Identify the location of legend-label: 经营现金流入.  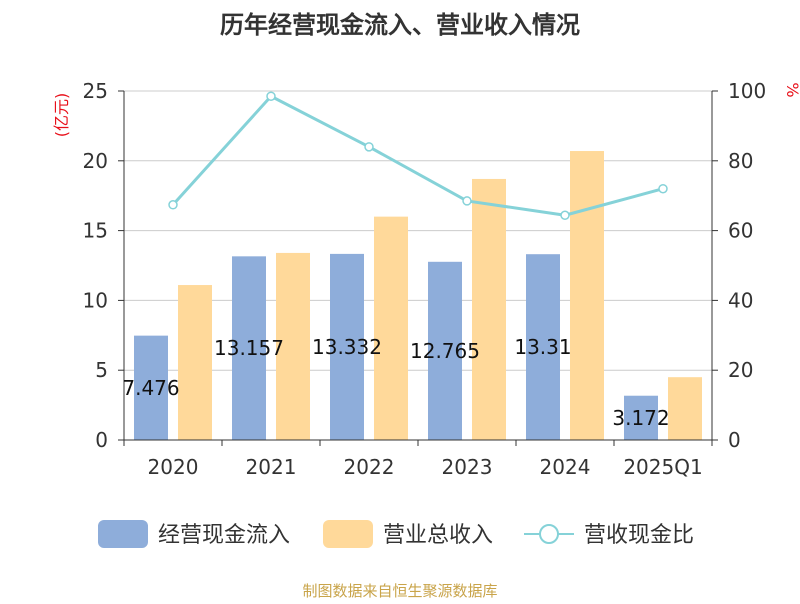
(224, 535).